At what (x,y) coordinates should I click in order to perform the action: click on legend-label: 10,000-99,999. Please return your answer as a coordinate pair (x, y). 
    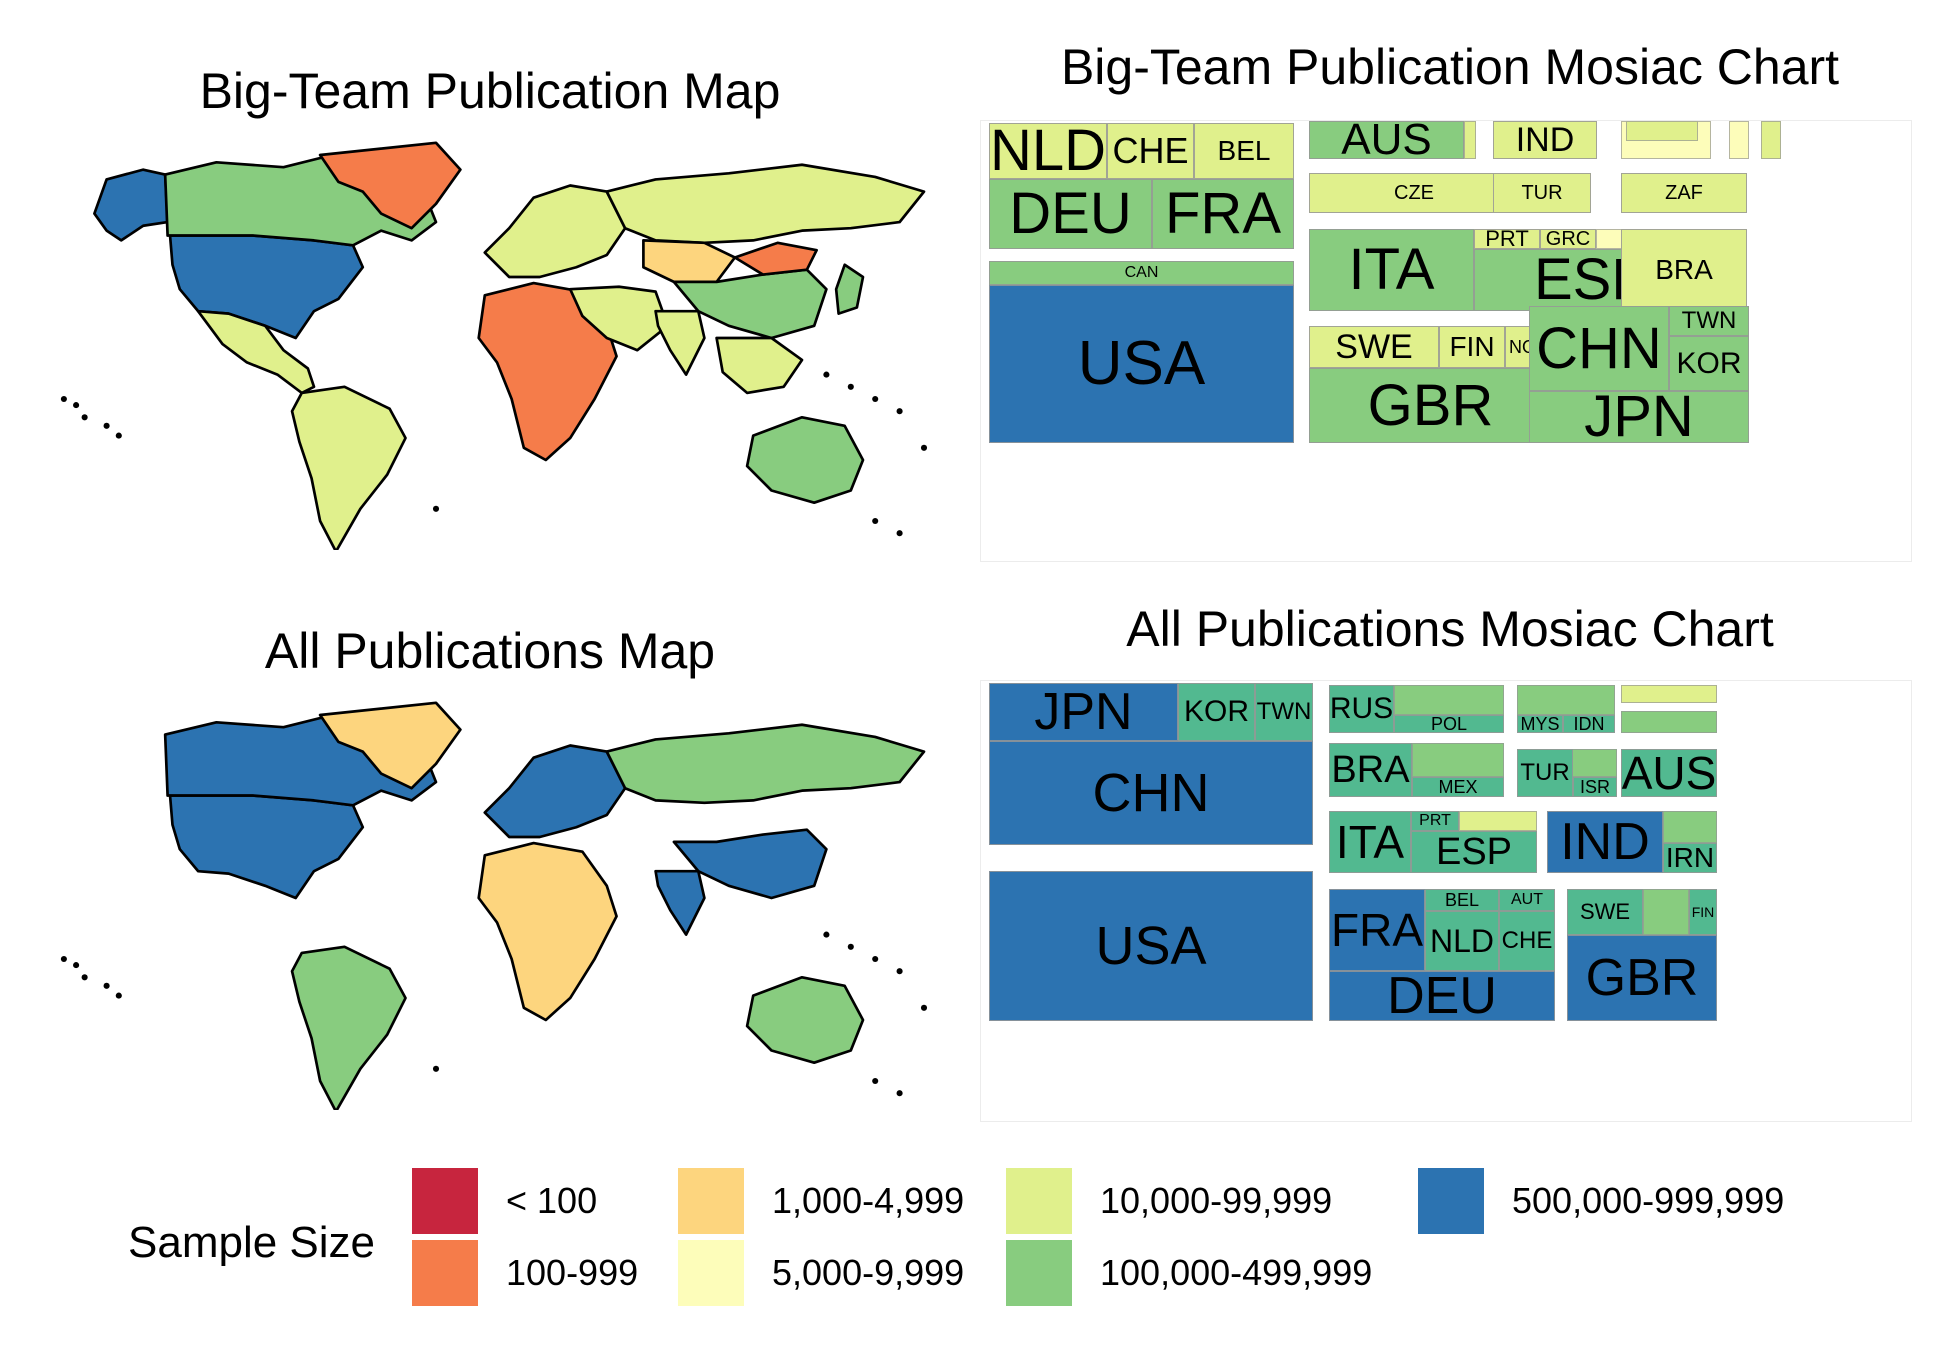
    Looking at the image, I should click on (1216, 1200).